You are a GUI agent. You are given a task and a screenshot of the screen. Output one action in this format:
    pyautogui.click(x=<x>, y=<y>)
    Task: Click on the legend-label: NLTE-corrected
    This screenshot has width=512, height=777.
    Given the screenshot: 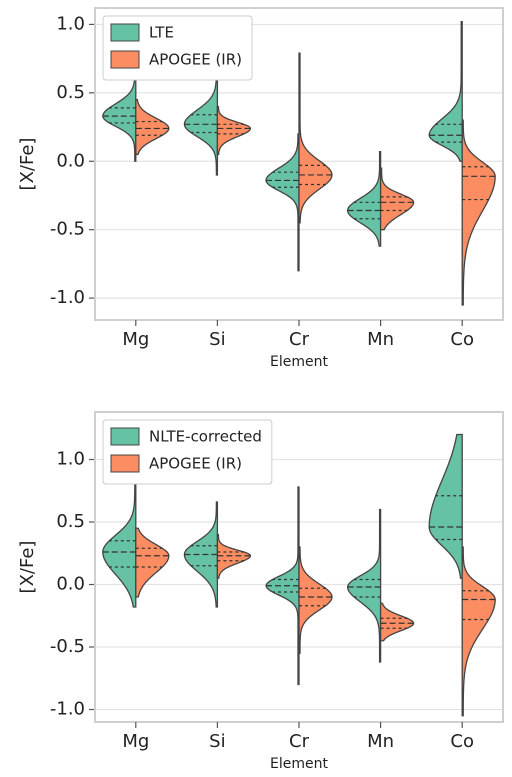 What is the action you would take?
    pyautogui.click(x=205, y=437)
    